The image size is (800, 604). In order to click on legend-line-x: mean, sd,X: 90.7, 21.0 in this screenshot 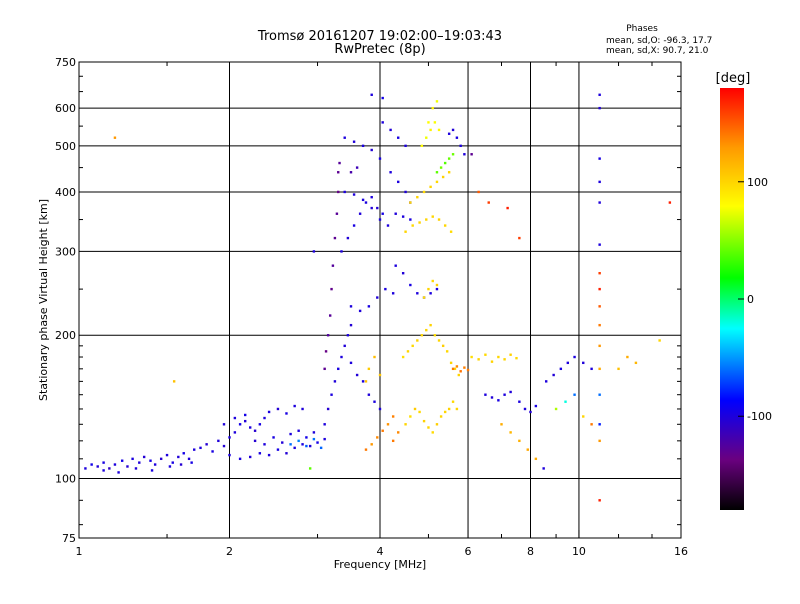, I will do `click(657, 51)`.